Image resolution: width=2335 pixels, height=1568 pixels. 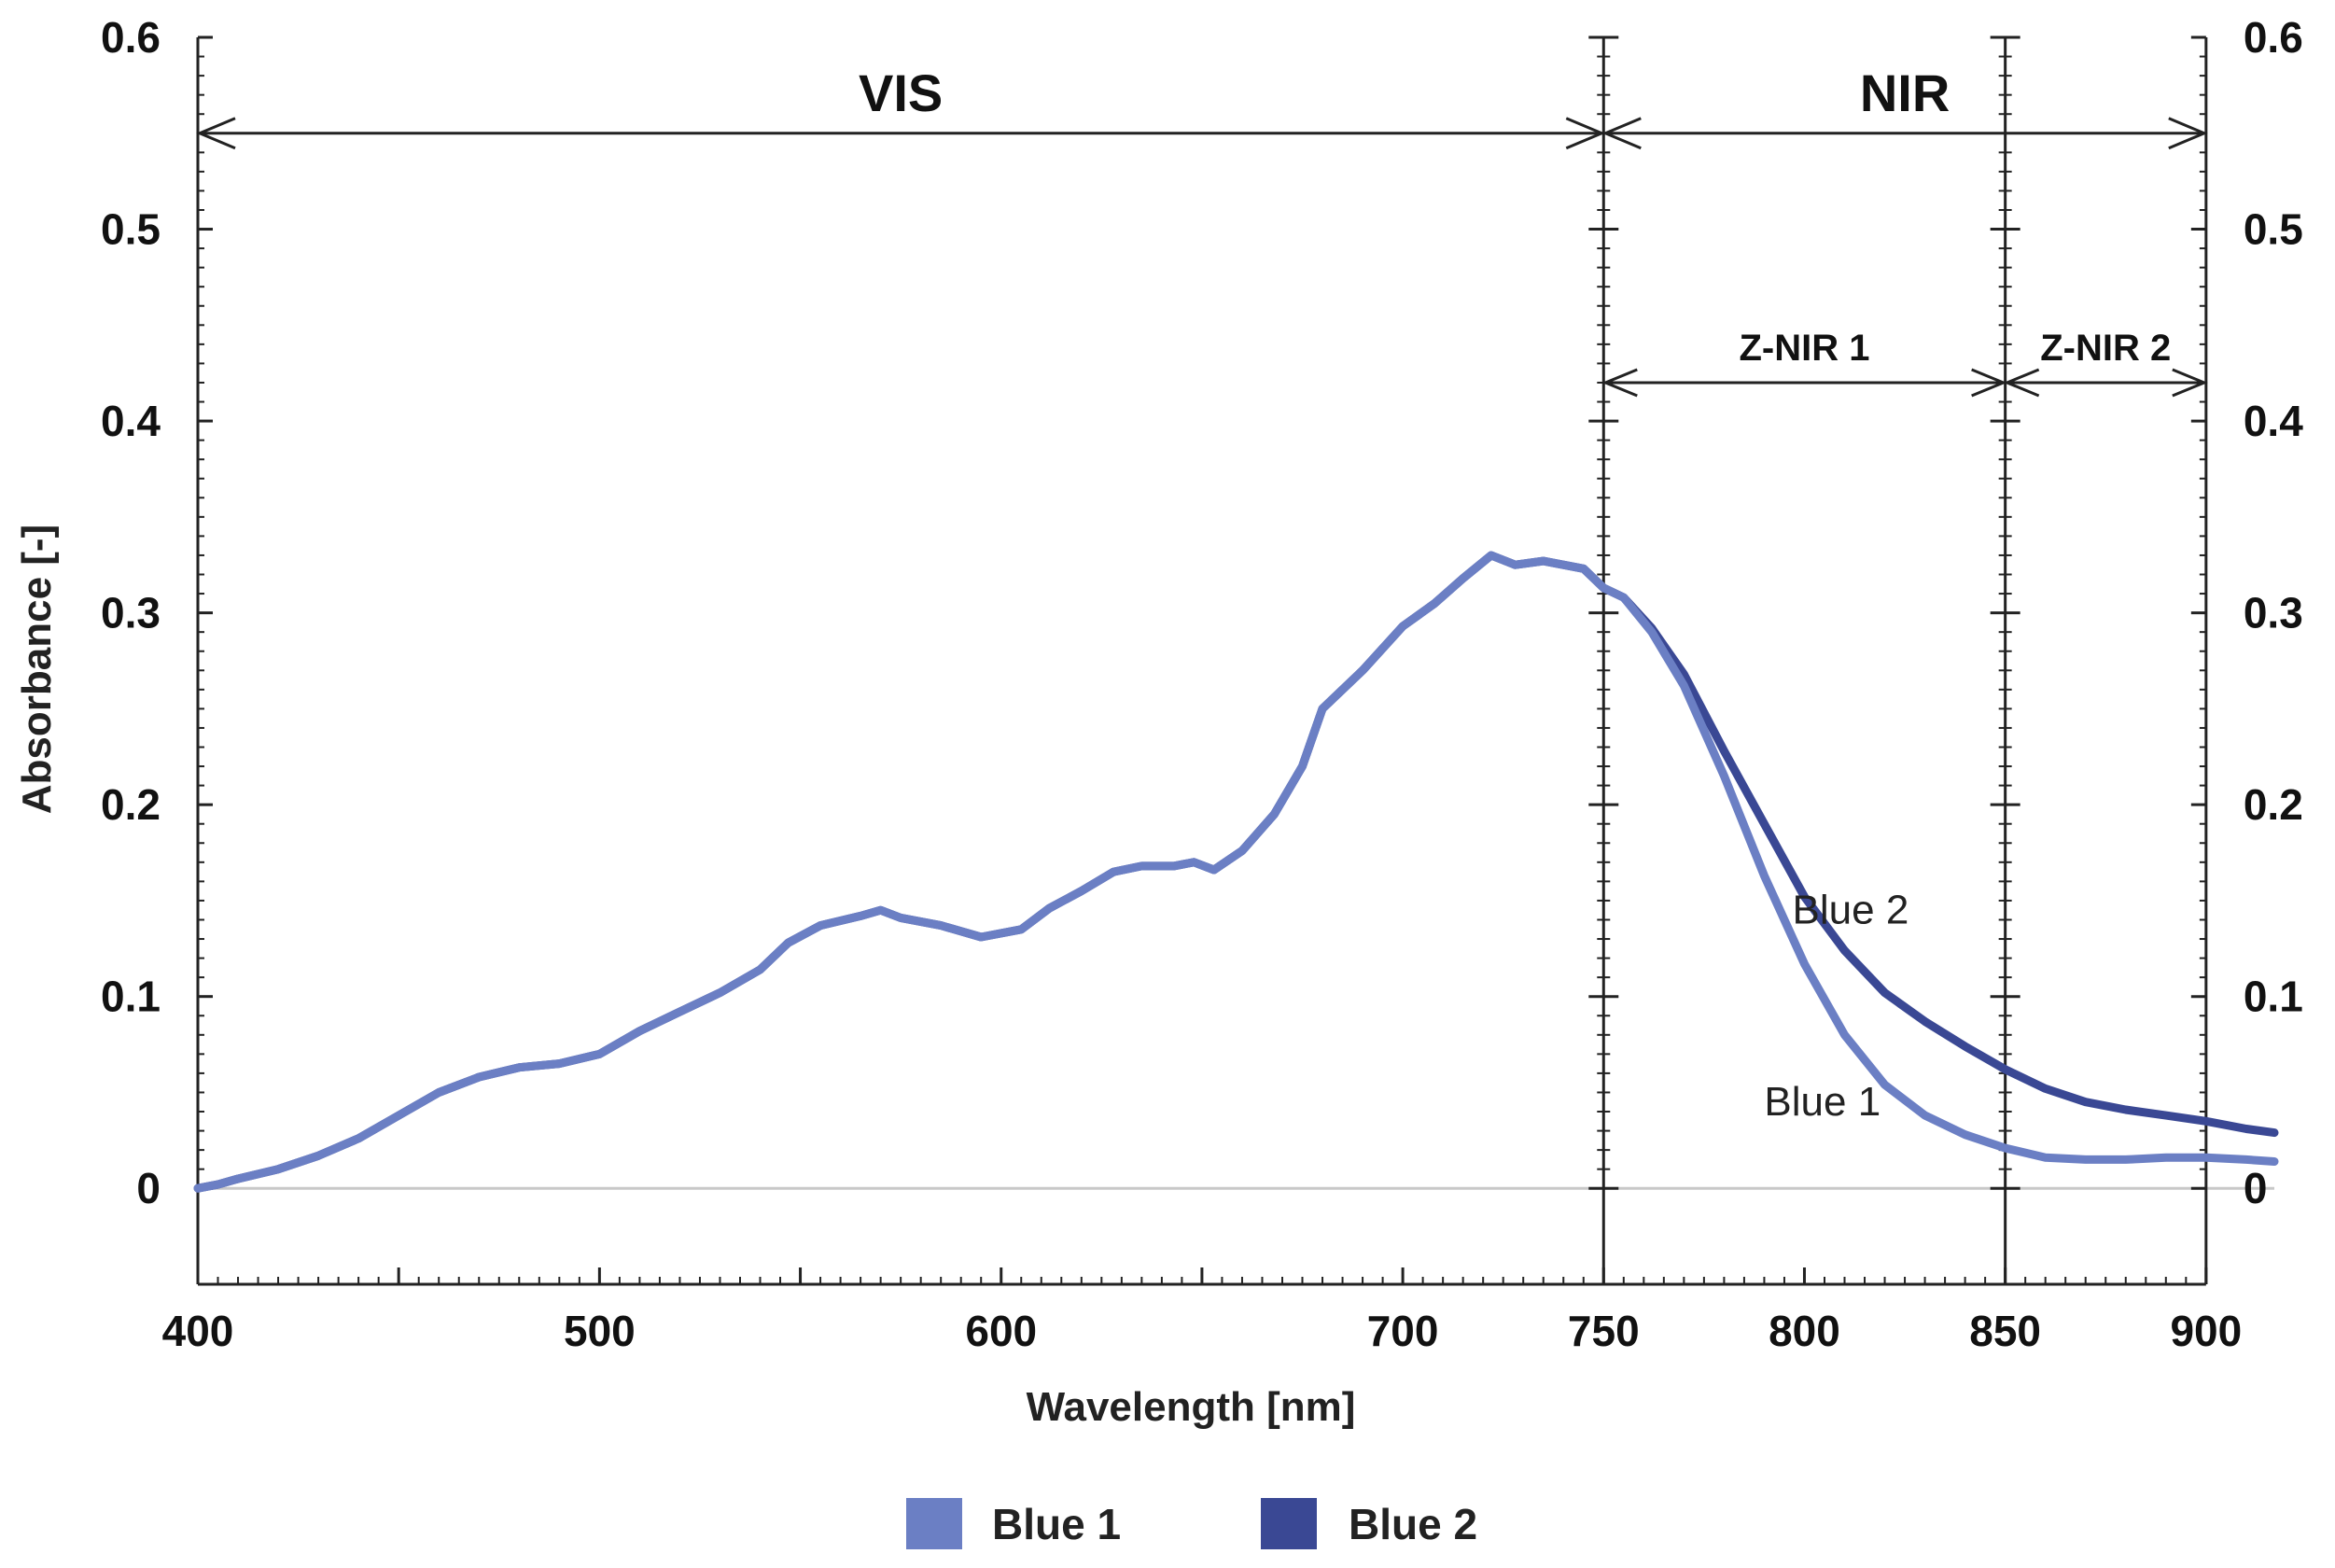 What do you see at coordinates (1989, 383) in the screenshot?
I see `region-z-nir-1-arrow-head-right` at bounding box center [1989, 383].